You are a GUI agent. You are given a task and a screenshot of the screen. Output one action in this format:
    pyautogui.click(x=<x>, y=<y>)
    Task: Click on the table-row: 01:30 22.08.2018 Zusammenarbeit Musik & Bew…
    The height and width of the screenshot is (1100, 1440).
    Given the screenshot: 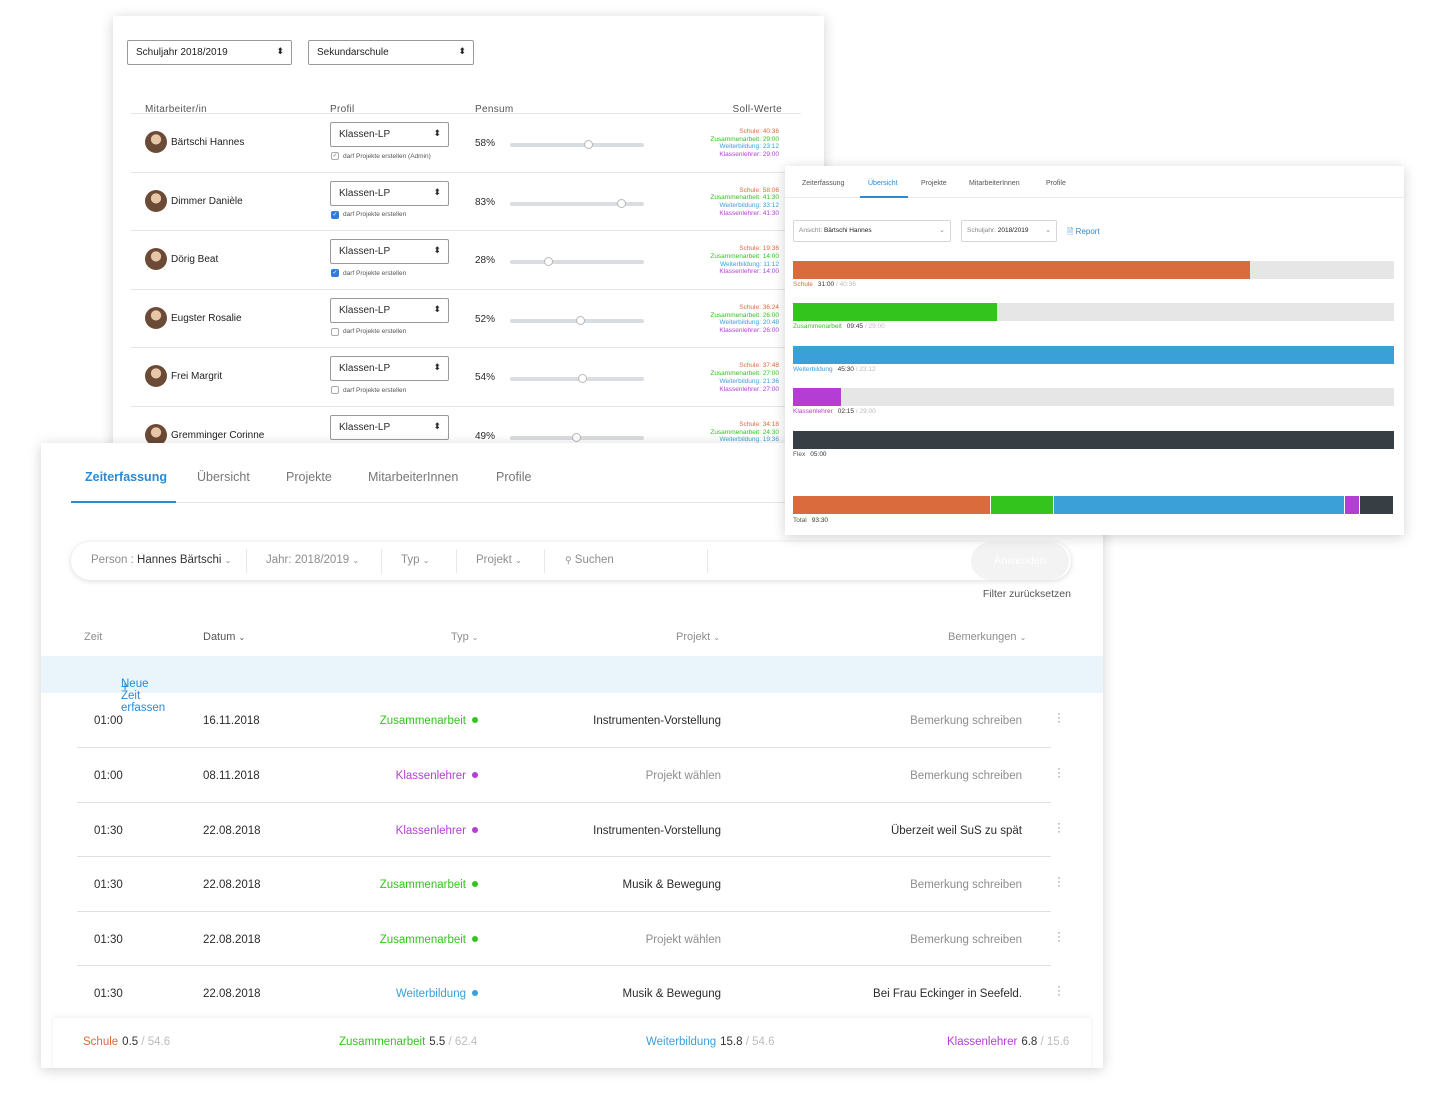 What is the action you would take?
    pyautogui.click(x=569, y=883)
    